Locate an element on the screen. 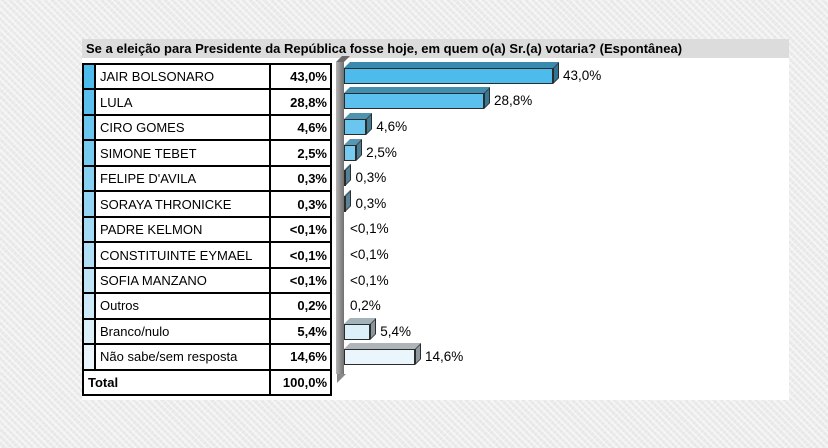 This screenshot has height=448, width=828. total-value: 100,0% is located at coordinates (299, 382).